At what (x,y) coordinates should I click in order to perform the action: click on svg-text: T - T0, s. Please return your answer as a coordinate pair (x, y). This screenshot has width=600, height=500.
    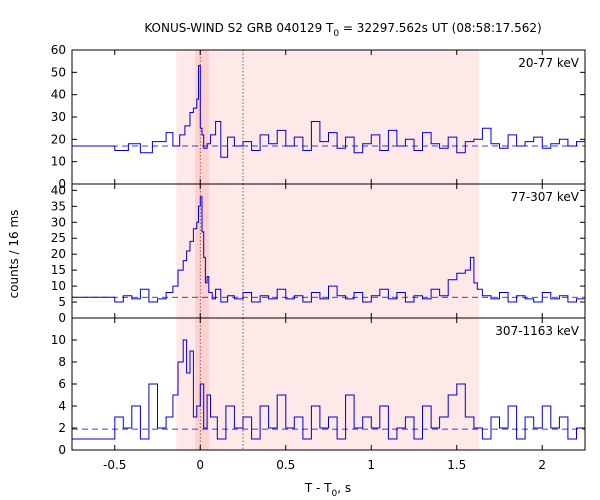
    Looking at the image, I should click on (327, 490).